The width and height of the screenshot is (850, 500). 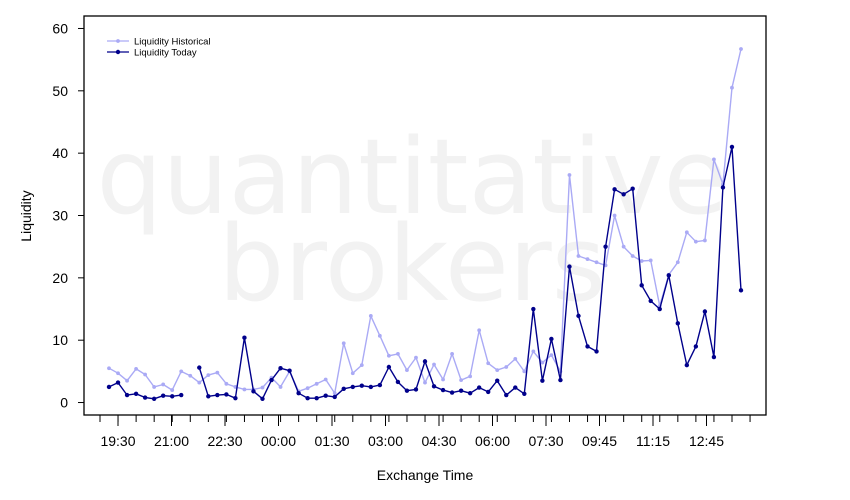 I want to click on y-tick-label: 50, so click(x=60, y=91).